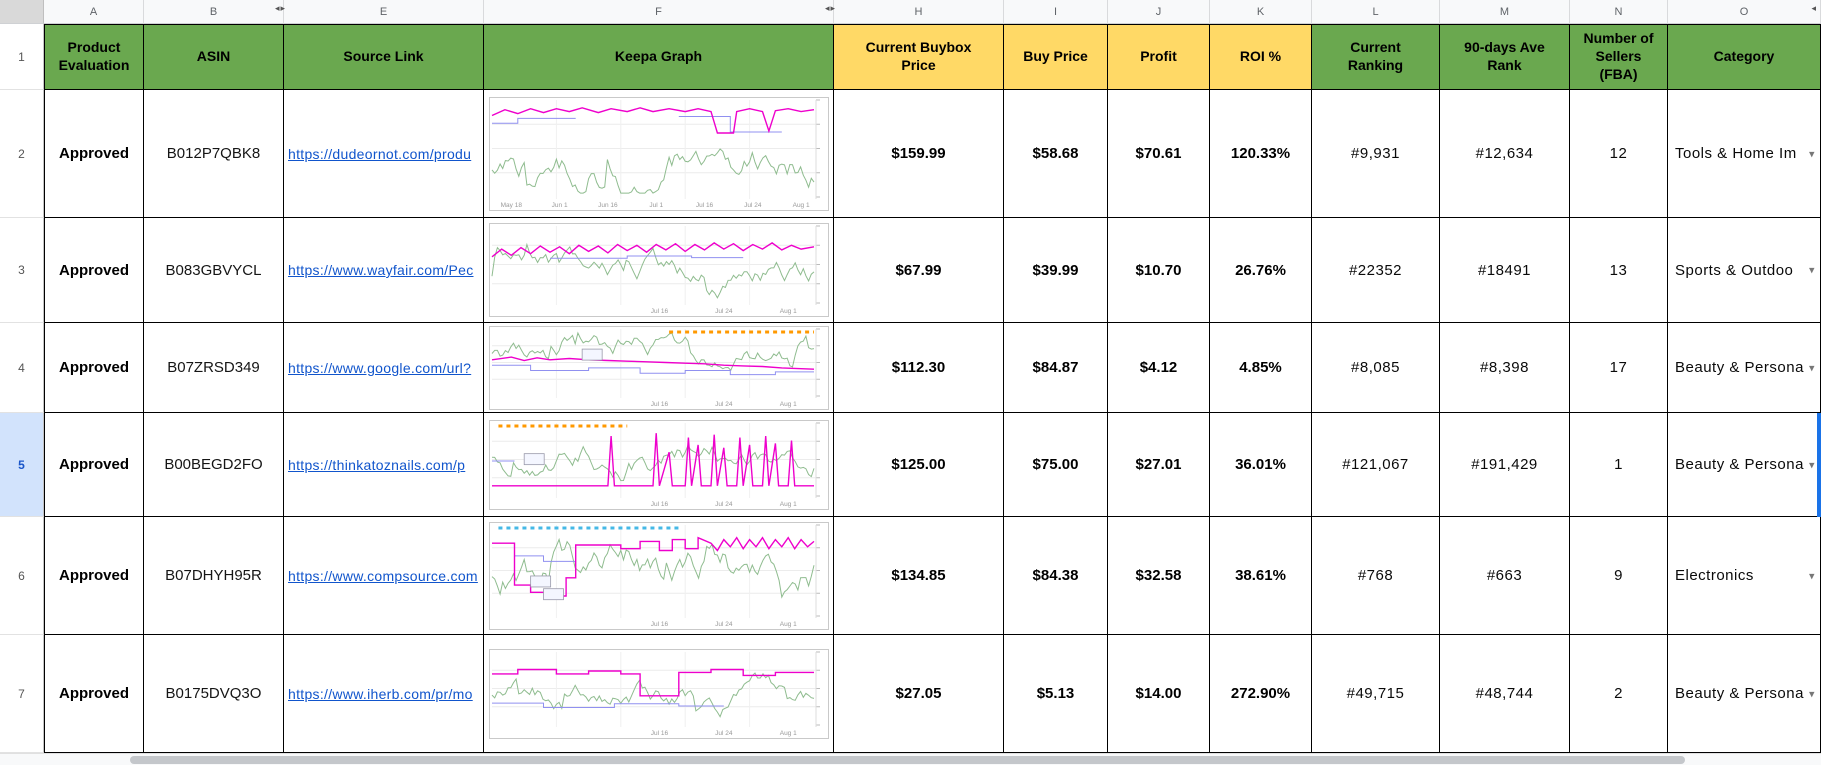 The image size is (1821, 765). I want to click on cell-90d-avg-rank: #12,634, so click(1505, 154).